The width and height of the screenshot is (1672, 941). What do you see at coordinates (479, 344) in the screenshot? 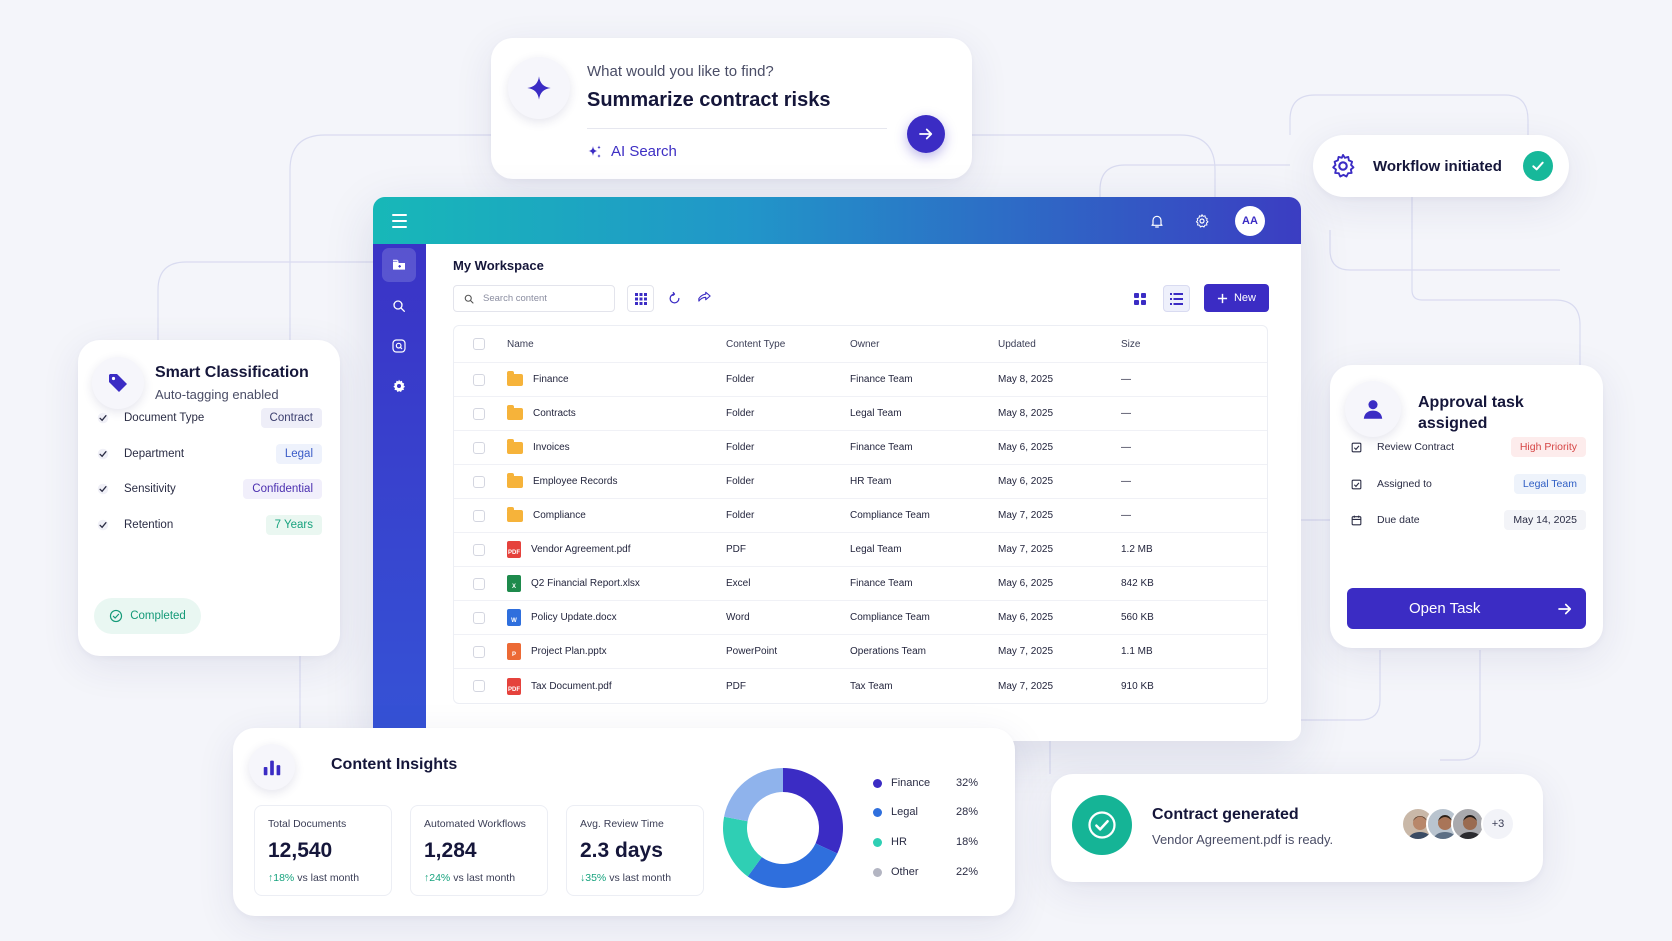
I see `select-all-checkbox` at bounding box center [479, 344].